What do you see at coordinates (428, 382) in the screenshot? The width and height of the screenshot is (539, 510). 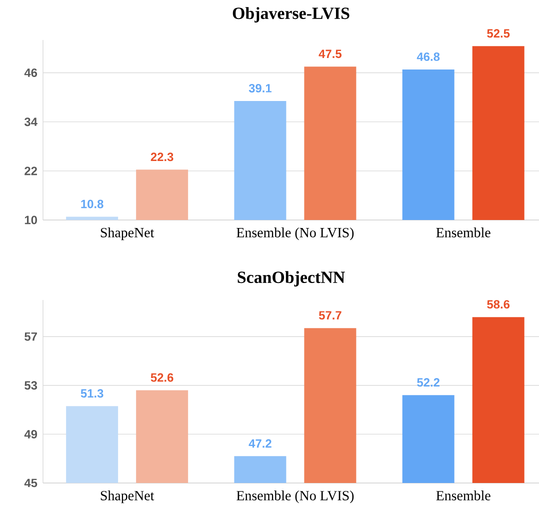 I see `data-label: 52.2` at bounding box center [428, 382].